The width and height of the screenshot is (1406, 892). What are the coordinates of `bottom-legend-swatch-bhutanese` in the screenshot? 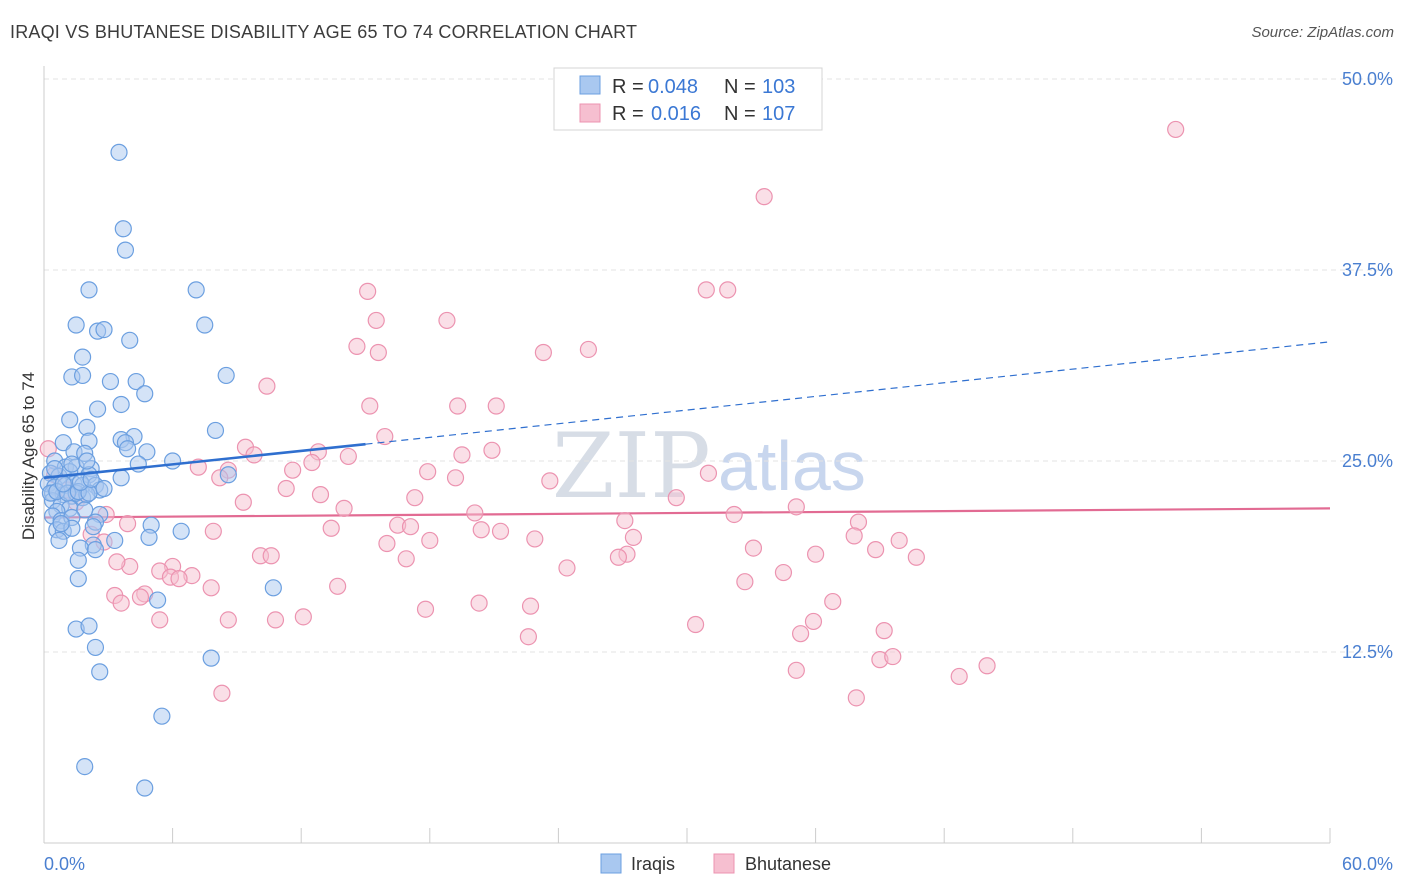 It's located at (724, 863).